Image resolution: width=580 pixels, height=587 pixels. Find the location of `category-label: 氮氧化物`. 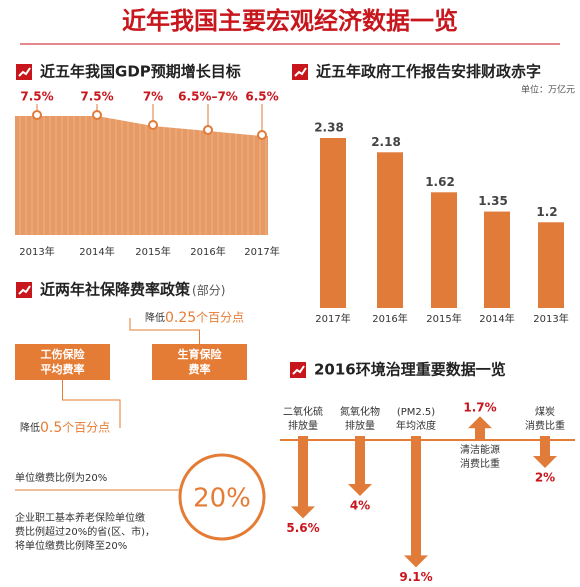

category-label: 氮氧化物 is located at coordinates (360, 411).